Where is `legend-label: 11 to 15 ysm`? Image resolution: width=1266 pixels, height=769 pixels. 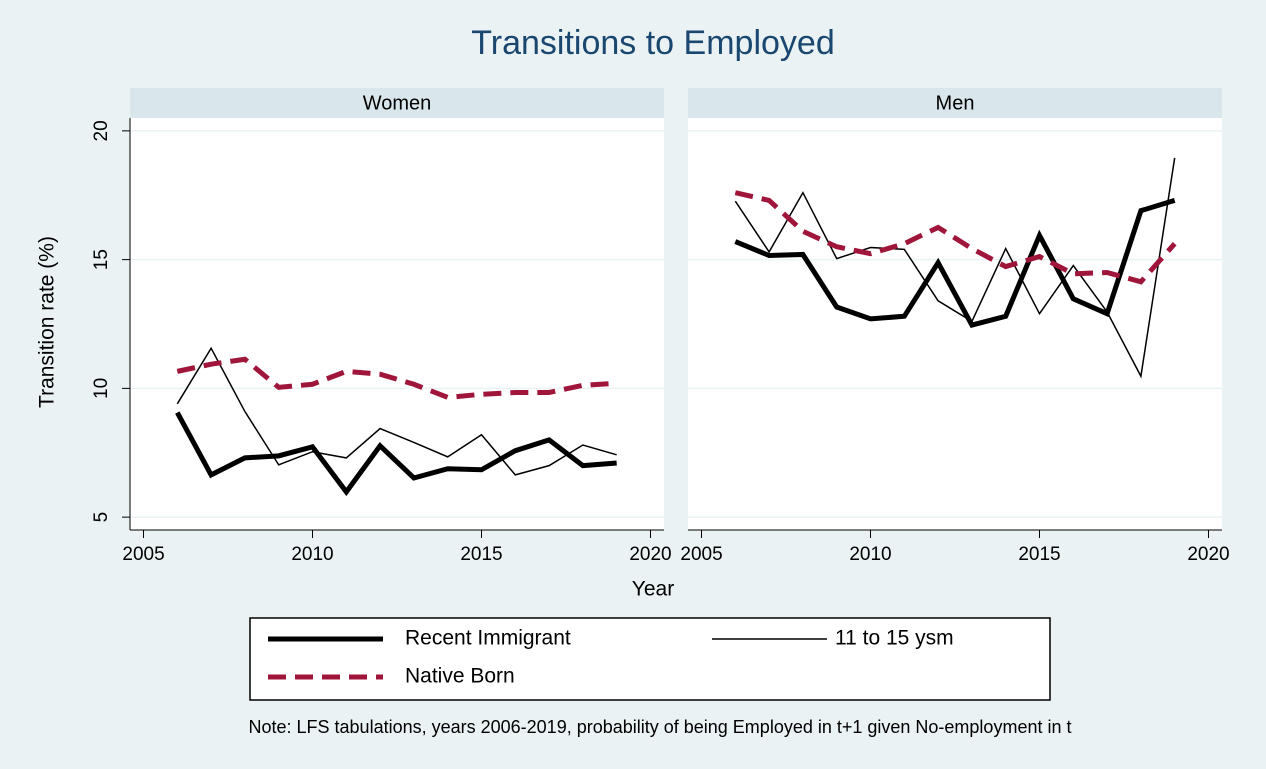 legend-label: 11 to 15 ysm is located at coordinates (894, 638).